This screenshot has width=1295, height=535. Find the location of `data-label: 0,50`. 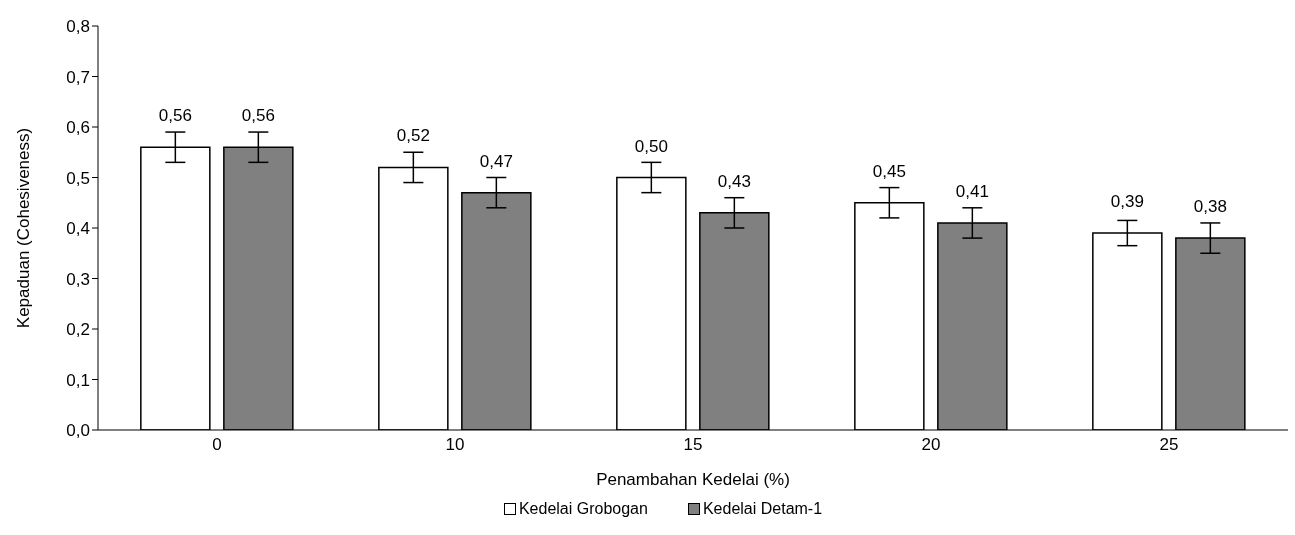

data-label: 0,50 is located at coordinates (651, 146).